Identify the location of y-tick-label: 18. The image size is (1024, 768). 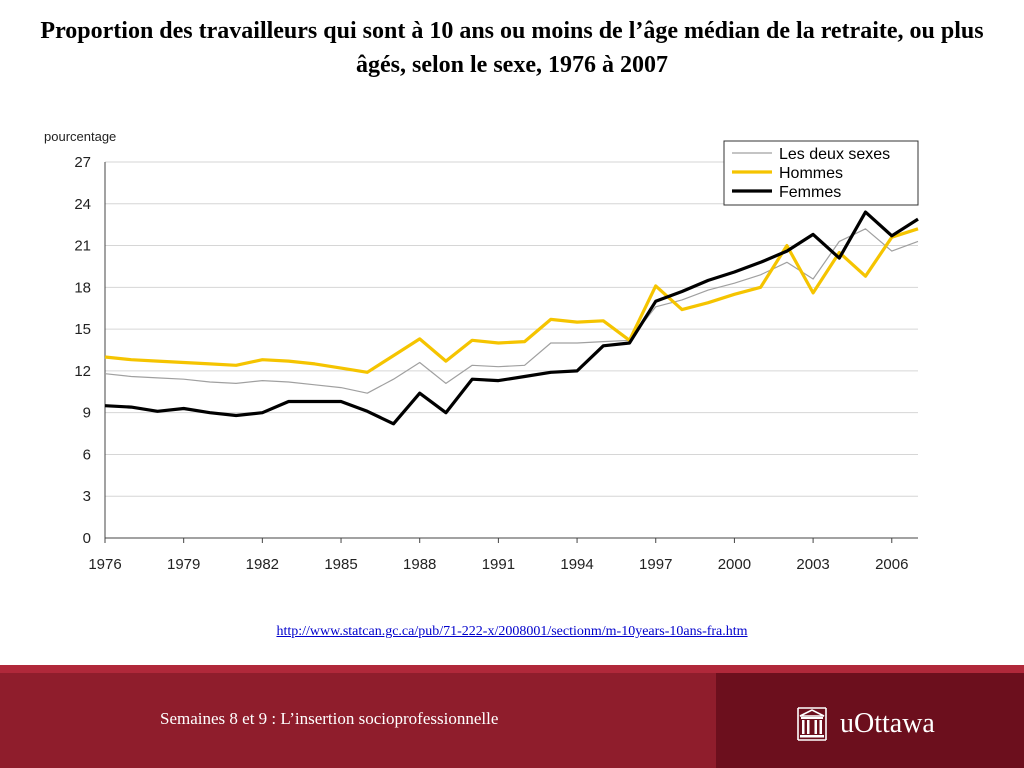
(82, 287).